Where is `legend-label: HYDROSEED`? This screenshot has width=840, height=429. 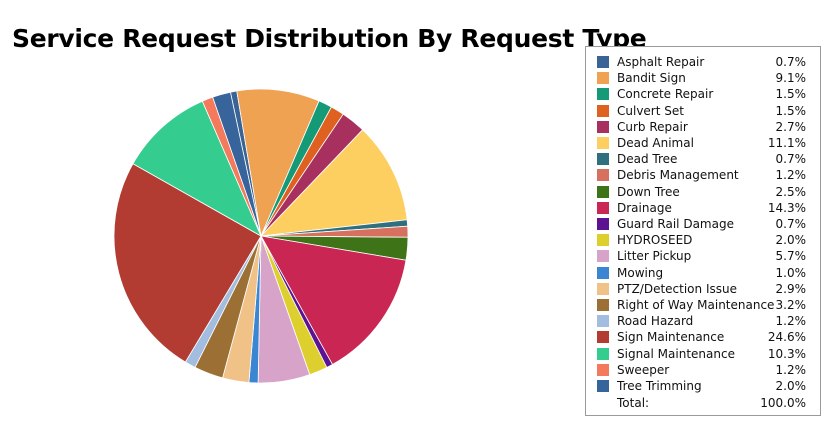
legend-label: HYDROSEED is located at coordinates (655, 240).